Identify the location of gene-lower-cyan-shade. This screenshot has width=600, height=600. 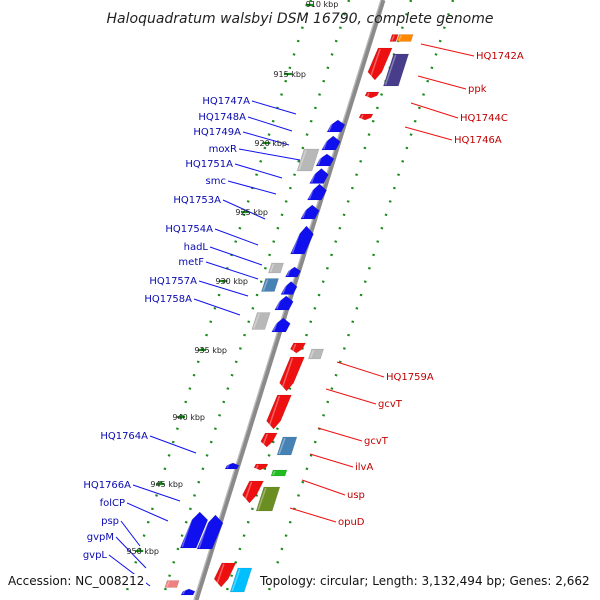
(236, 580).